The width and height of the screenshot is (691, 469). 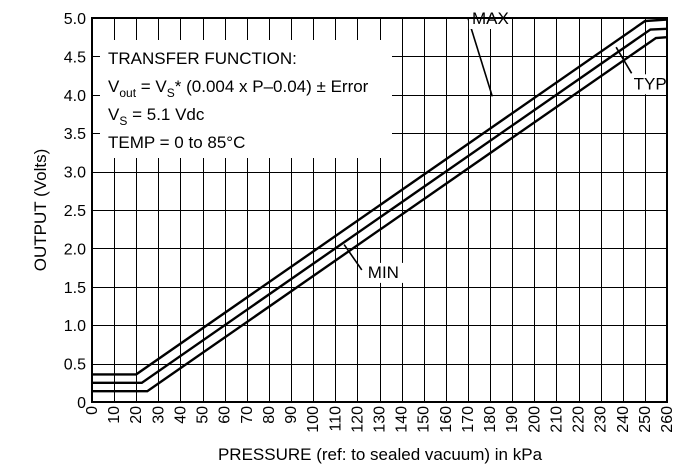 I want to click on x-tick-label: 190, so click(x=512, y=419).